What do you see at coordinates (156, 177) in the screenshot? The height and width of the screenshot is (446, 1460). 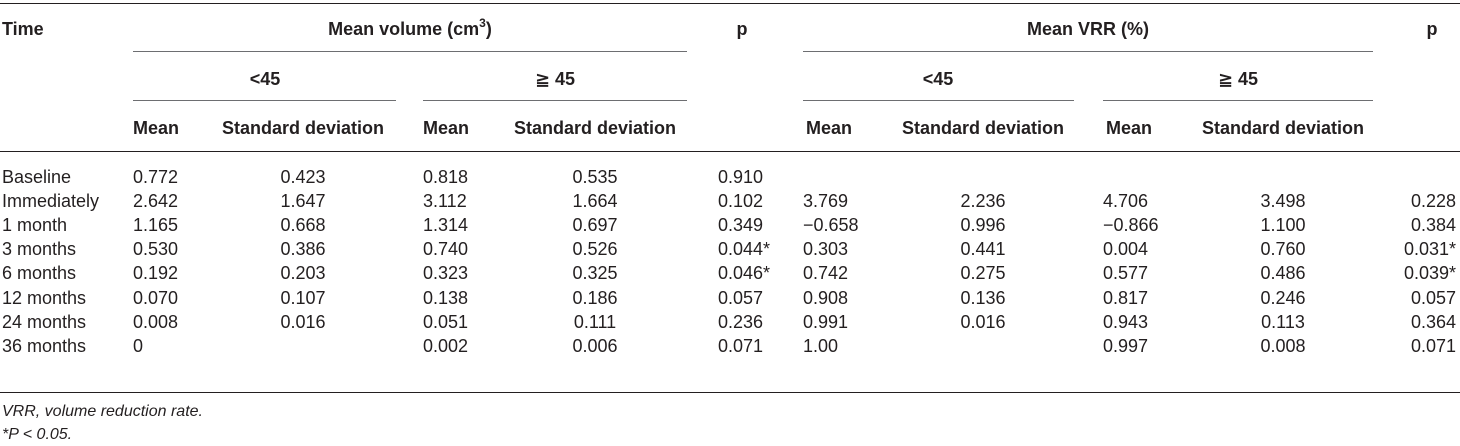 I see `cell-v-lt-mean: 0.772` at bounding box center [156, 177].